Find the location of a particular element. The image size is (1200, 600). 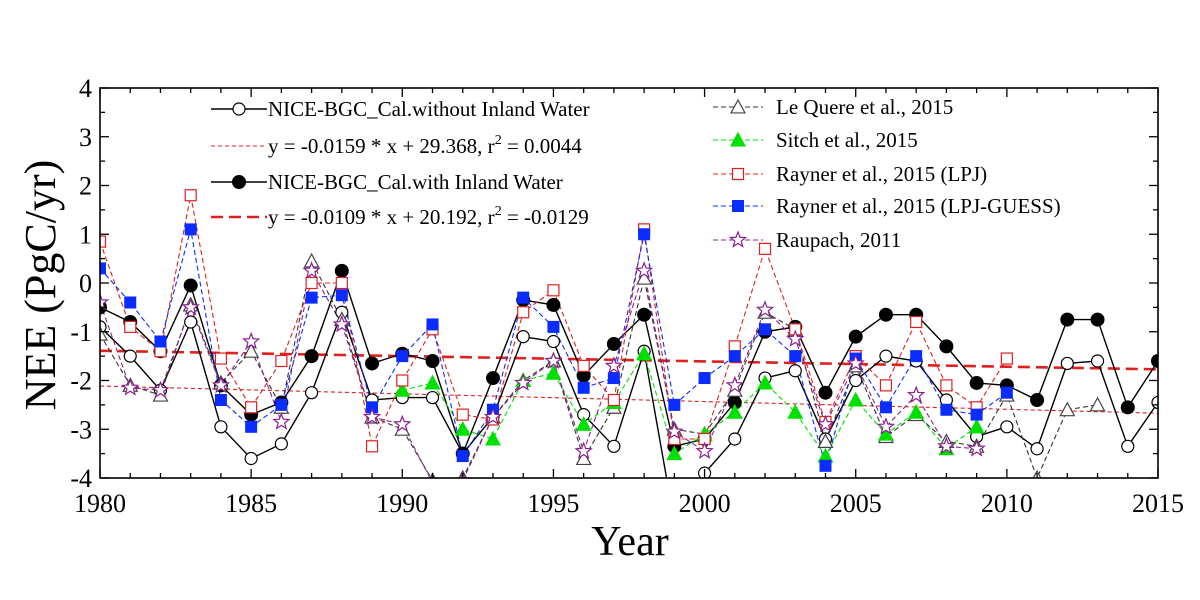

y-tick-label: 3 is located at coordinates (85, 137).